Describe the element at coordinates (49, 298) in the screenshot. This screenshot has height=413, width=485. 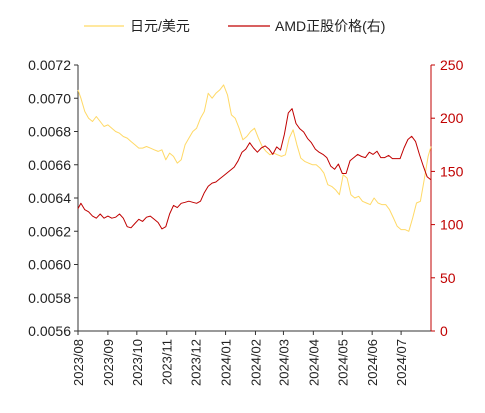
I see `left-tick-label: 0.0058` at that location.